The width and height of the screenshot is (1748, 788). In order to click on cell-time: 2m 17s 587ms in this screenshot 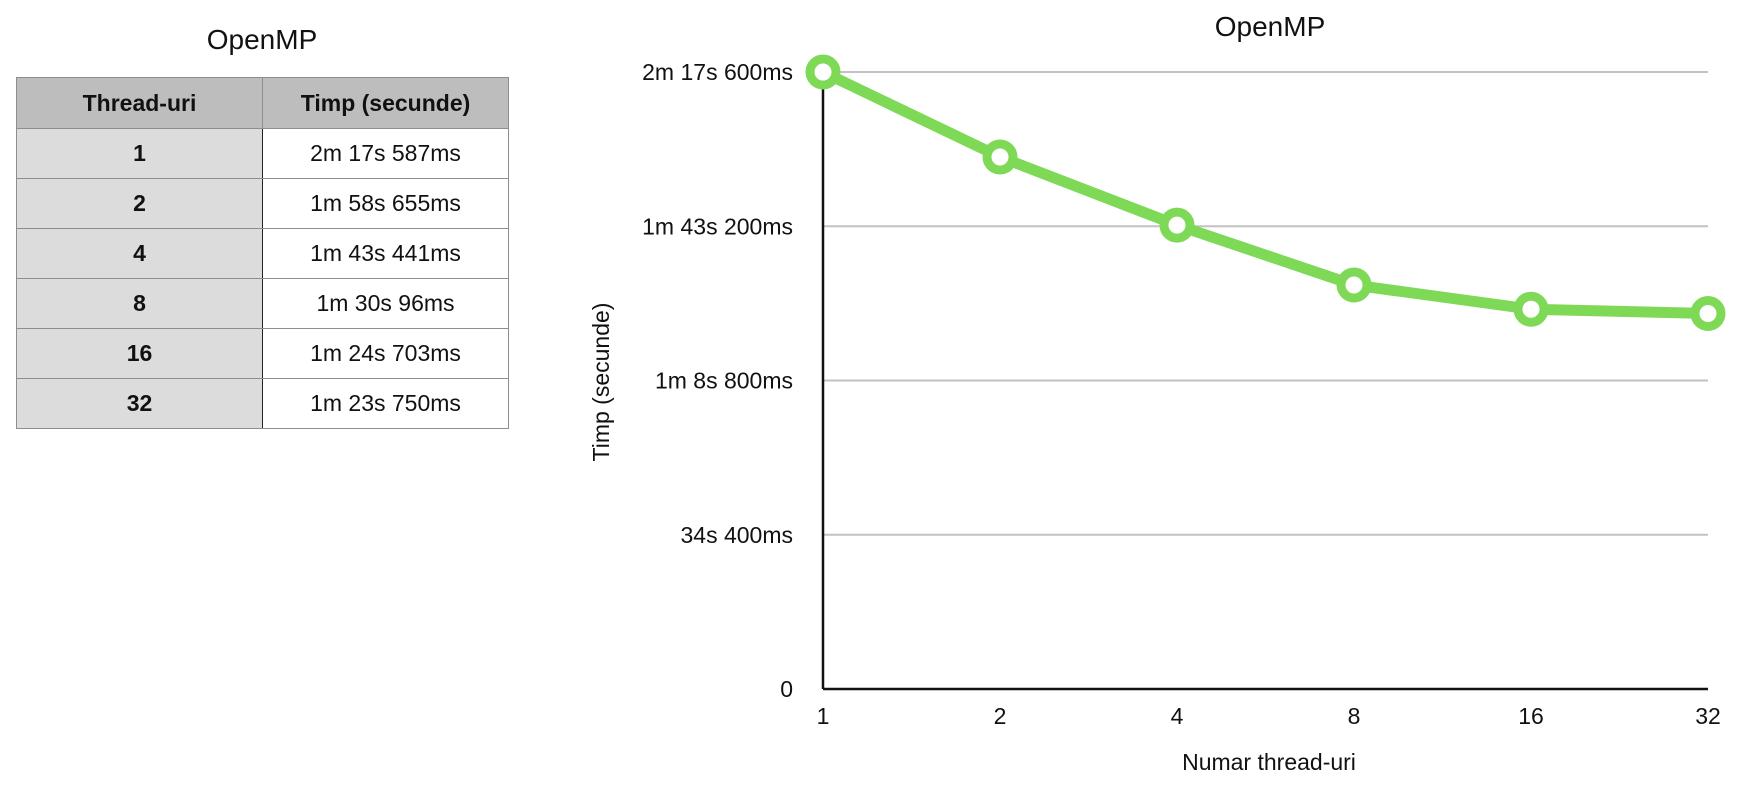, I will do `click(385, 153)`.